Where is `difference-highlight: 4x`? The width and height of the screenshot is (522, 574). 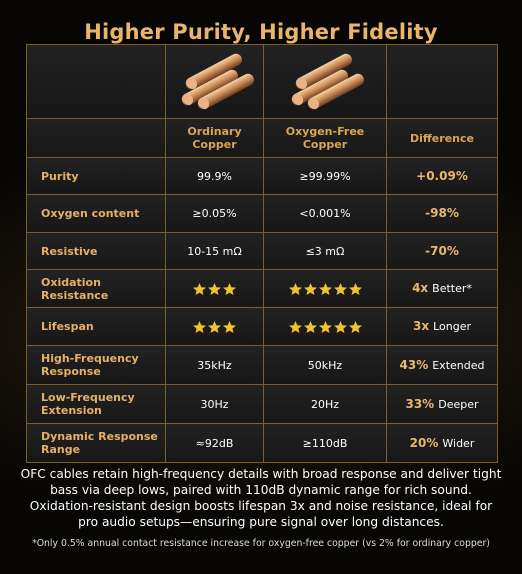
difference-highlight: 4x is located at coordinates (420, 288).